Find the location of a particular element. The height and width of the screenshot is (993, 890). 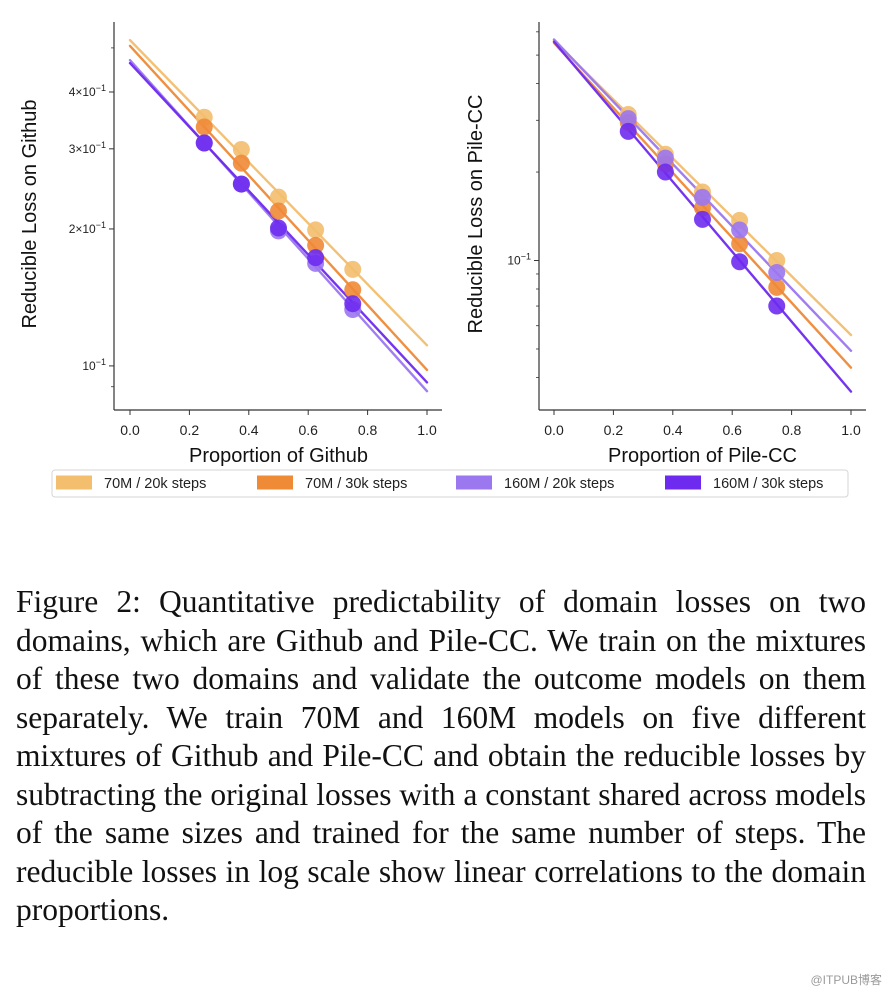

legend-label: 160M / 30k steps is located at coordinates (768, 484).